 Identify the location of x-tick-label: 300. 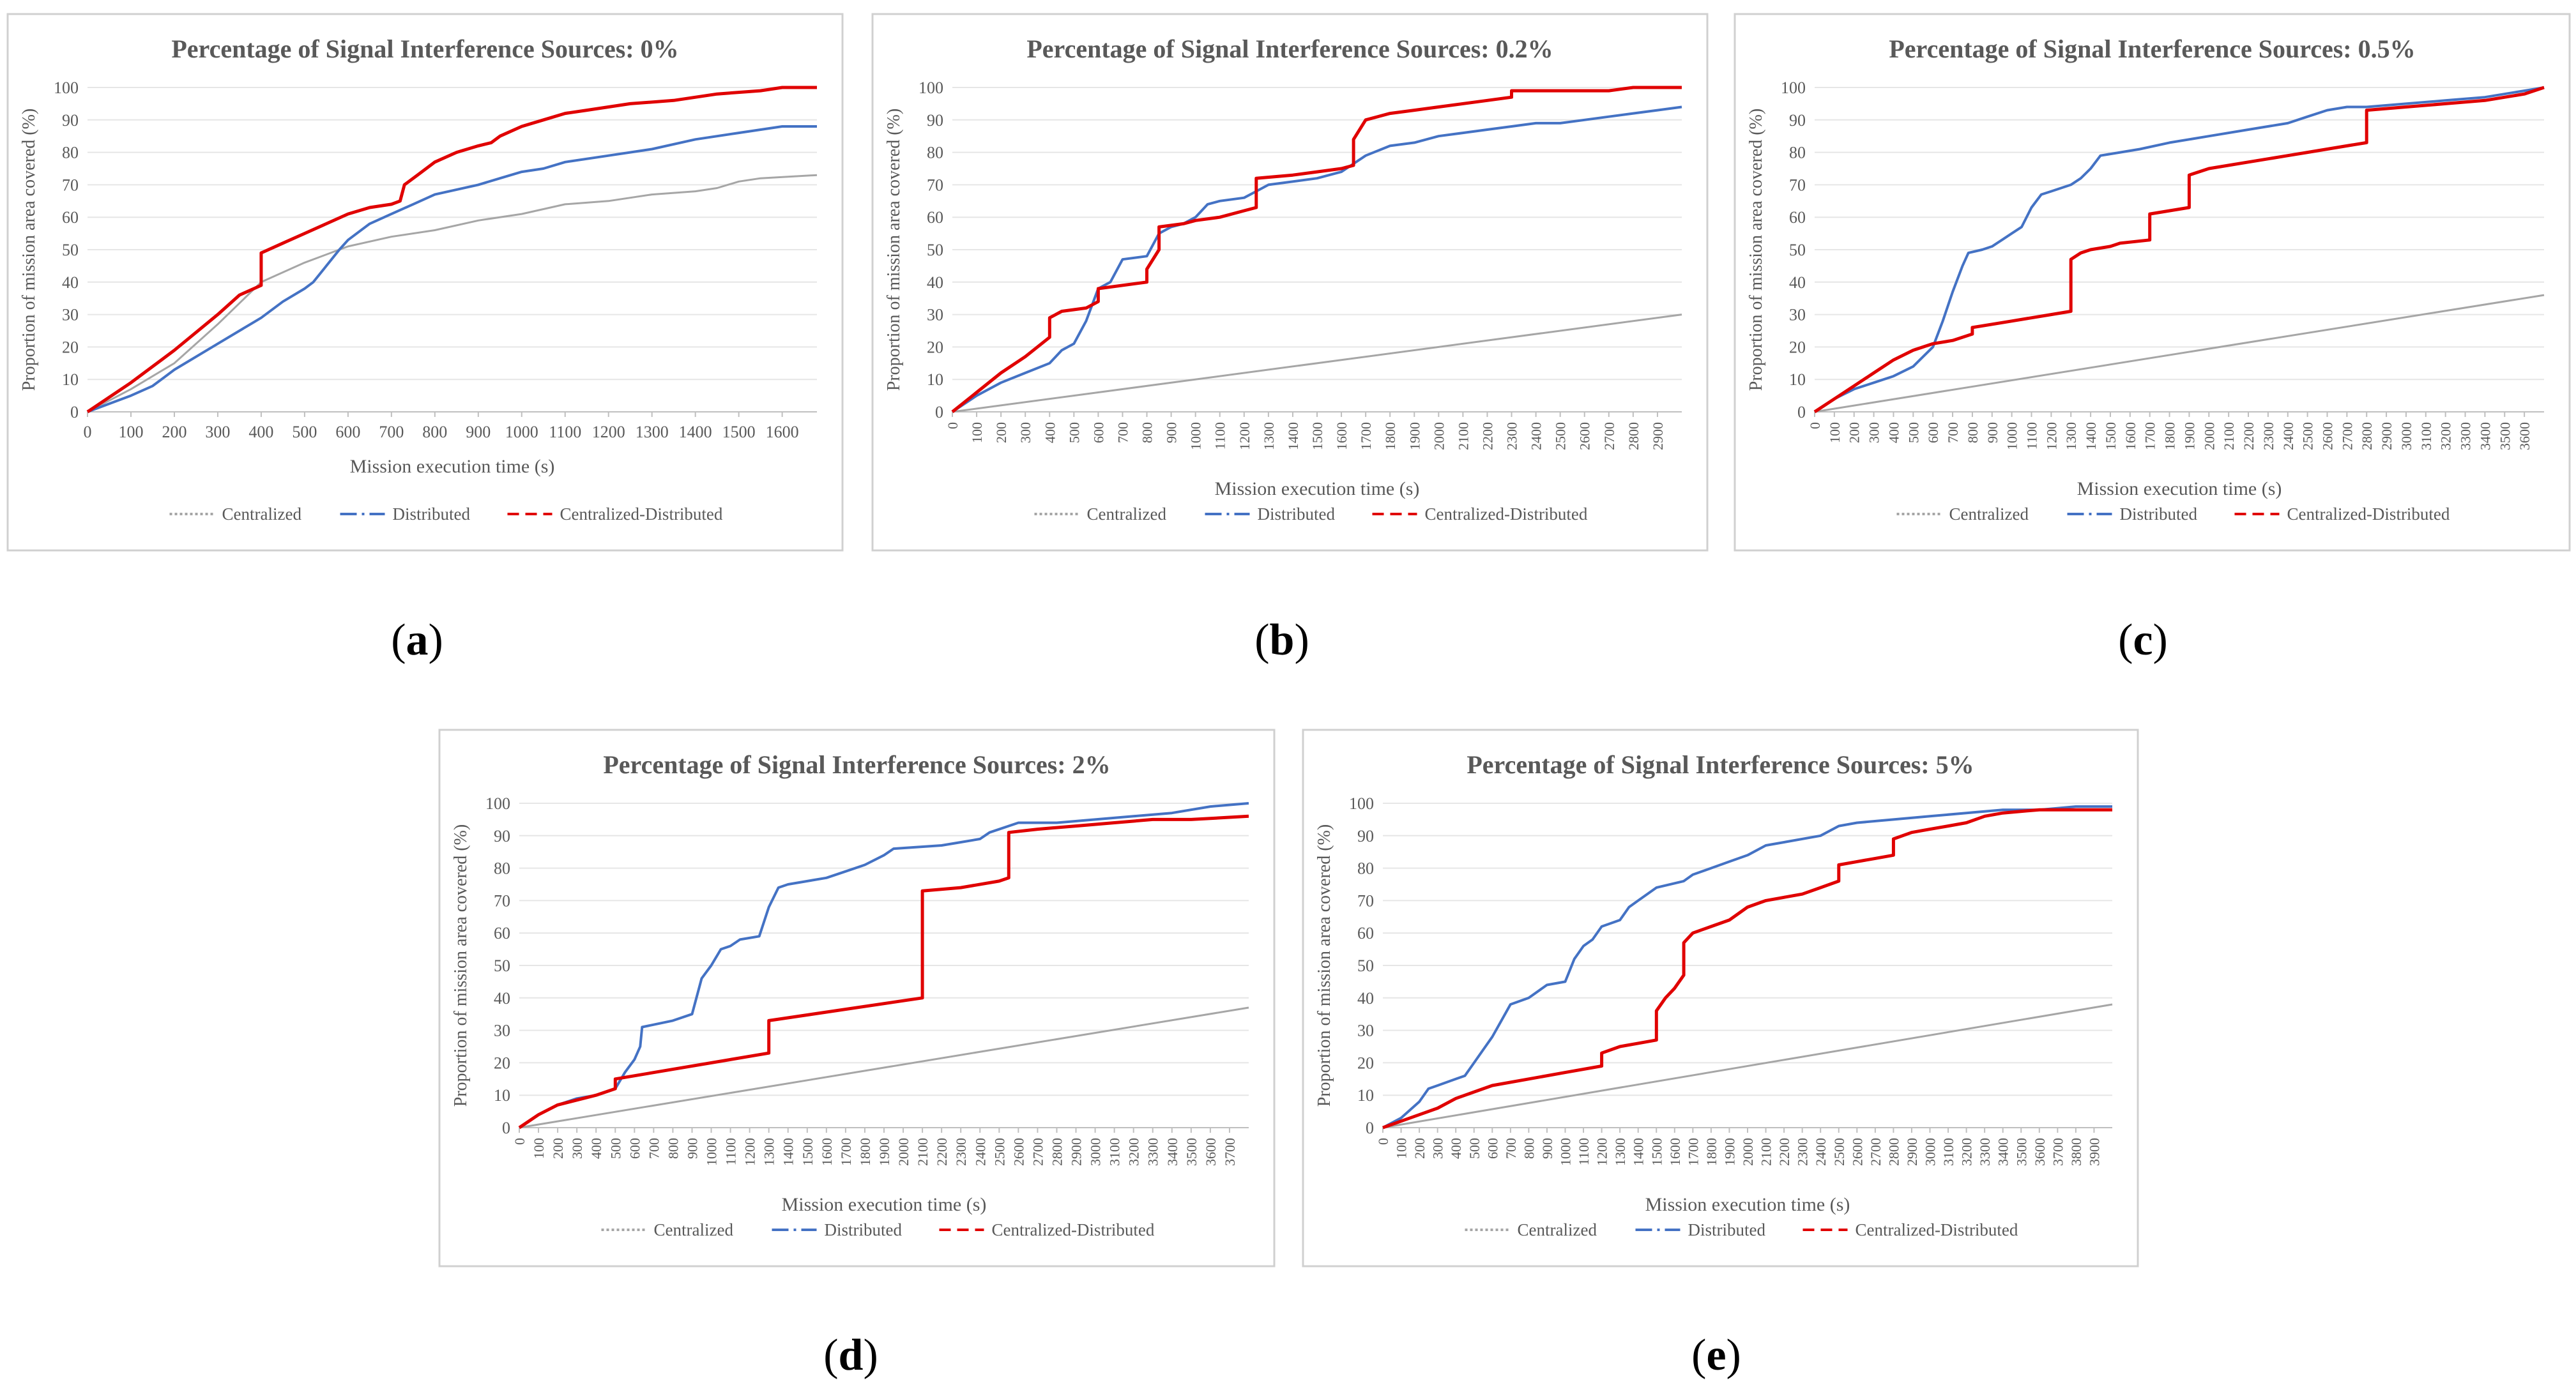
(1025, 433).